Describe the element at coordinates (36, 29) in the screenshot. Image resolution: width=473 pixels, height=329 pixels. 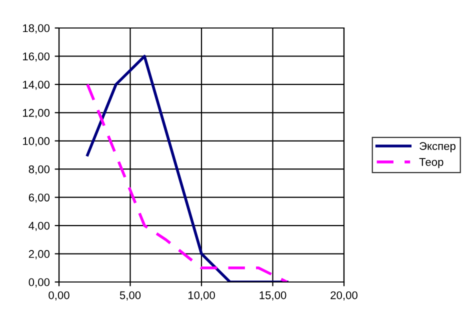
I see `y-tick-label: 18,00` at that location.